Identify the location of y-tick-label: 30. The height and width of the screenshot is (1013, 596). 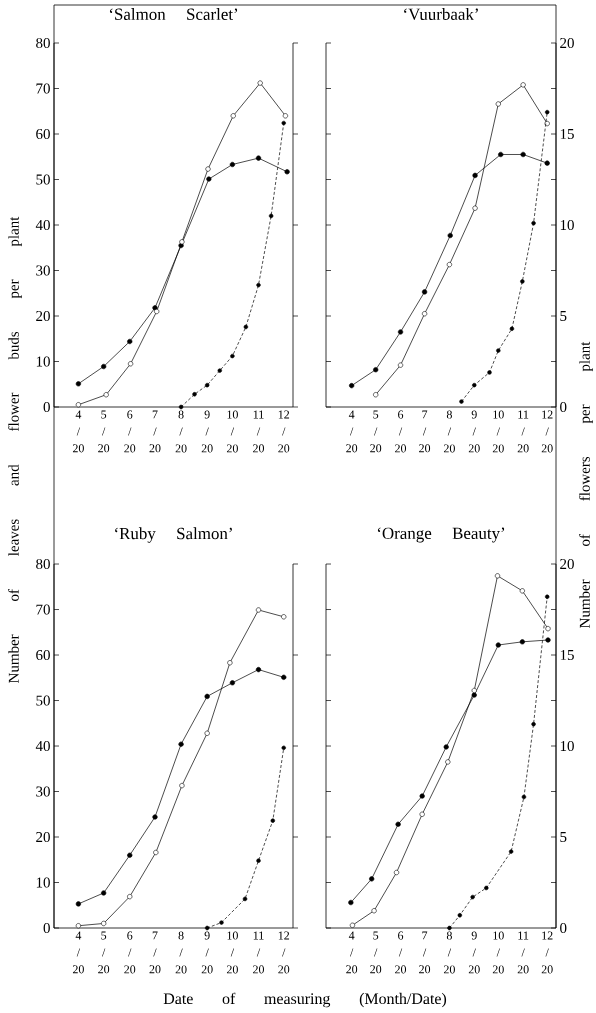
(43, 270).